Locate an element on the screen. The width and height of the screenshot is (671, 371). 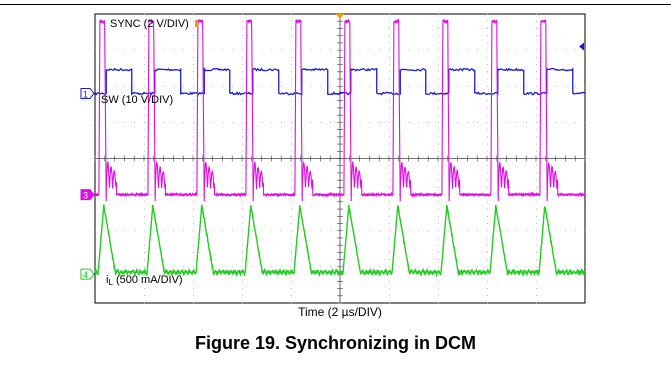
sync-ground-marker: 1 is located at coordinates (87, 93).